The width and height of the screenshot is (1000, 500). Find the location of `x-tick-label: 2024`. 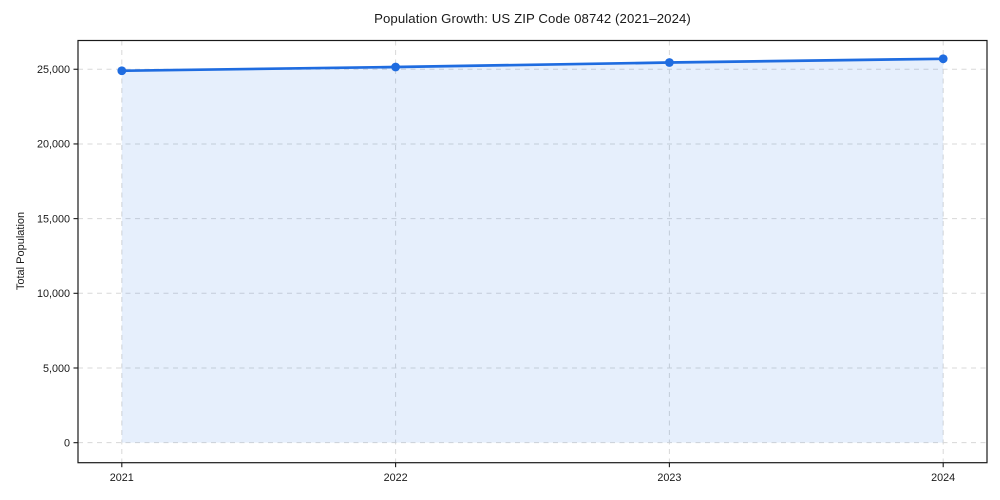

x-tick-label: 2024 is located at coordinates (943, 478).